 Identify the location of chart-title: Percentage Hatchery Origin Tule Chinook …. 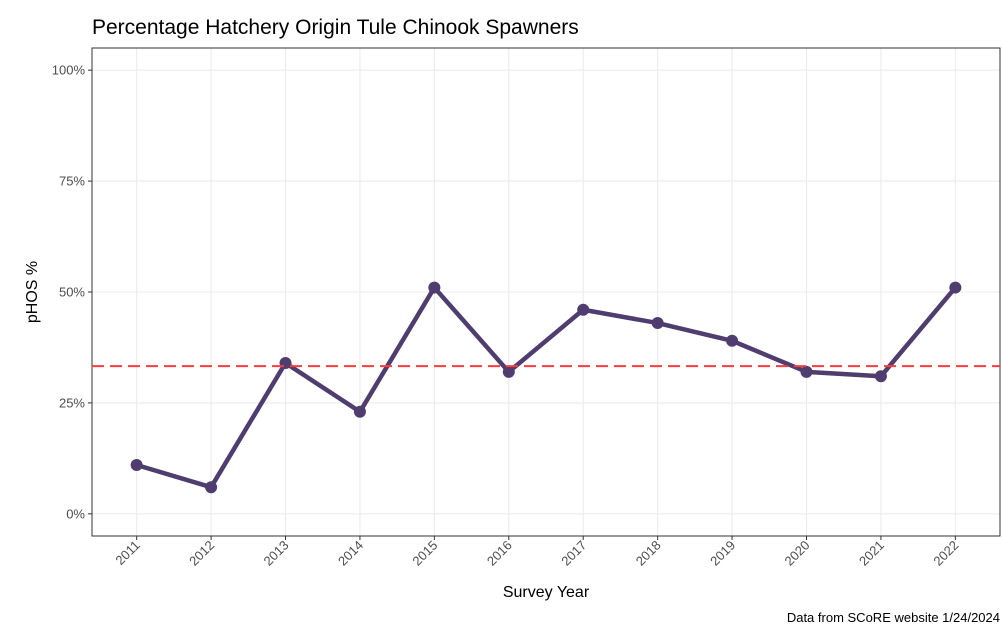
(335, 27).